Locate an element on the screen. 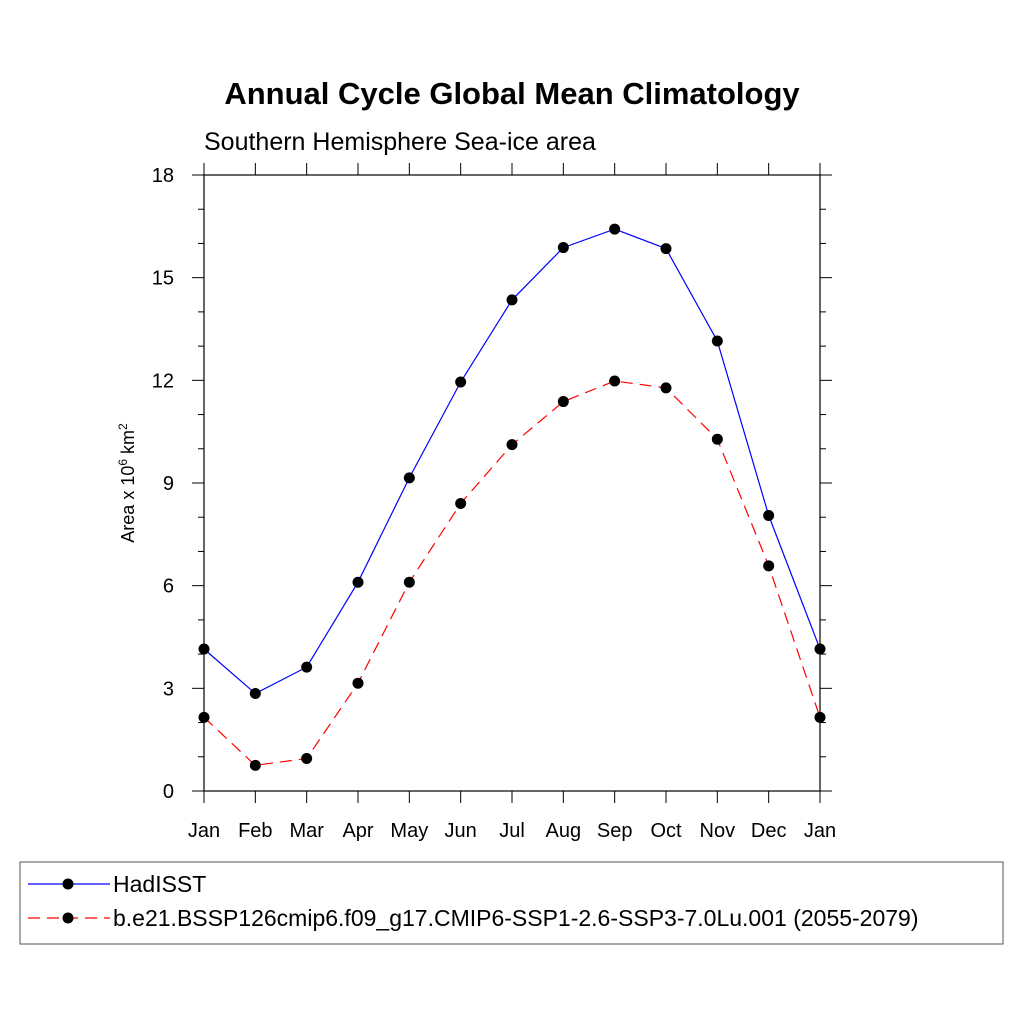  y-tick-label: 9 is located at coordinates (168, 484).